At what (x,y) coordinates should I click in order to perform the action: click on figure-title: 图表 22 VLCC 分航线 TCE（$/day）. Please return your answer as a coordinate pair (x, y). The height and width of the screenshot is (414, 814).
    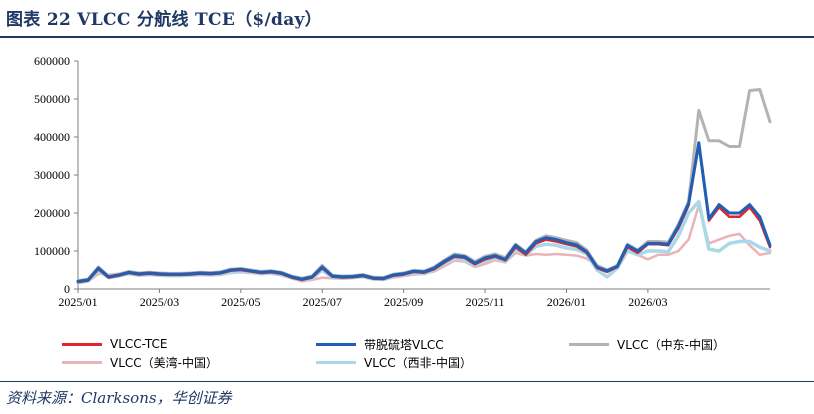
    Looking at the image, I should click on (164, 20).